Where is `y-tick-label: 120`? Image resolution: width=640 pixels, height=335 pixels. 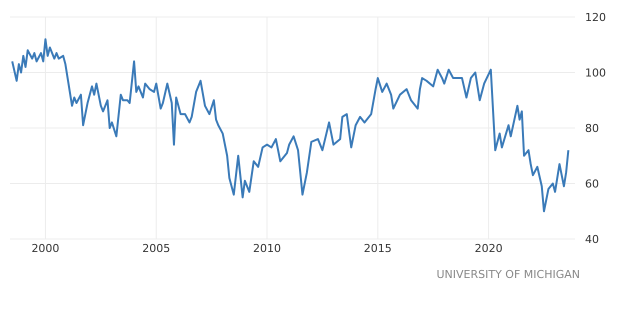
y-tick-label: 120 is located at coordinates (595, 17).